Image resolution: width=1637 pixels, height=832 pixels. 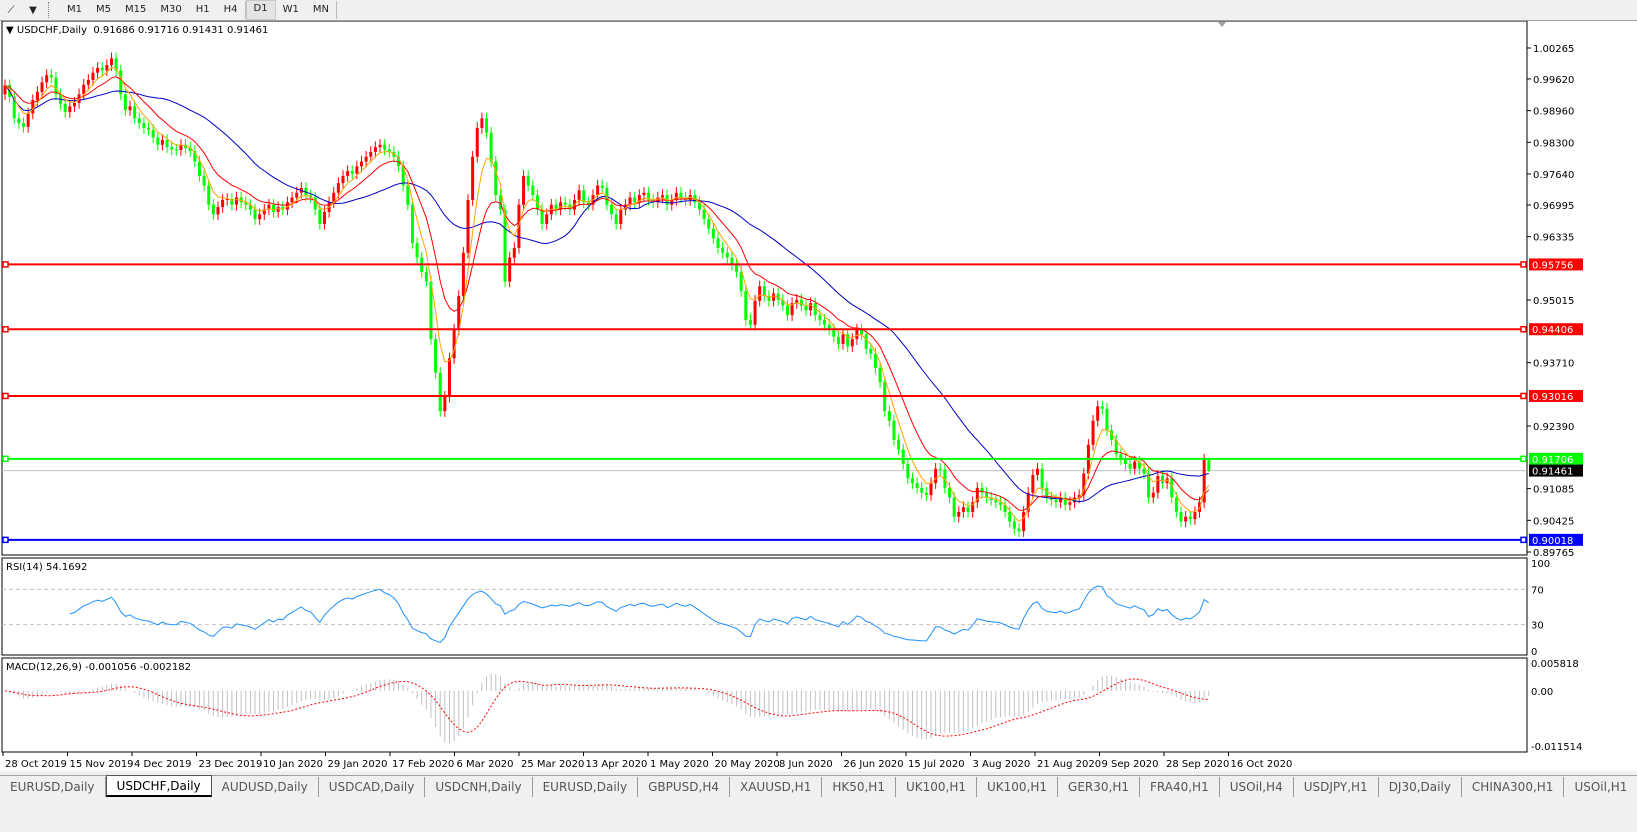 What do you see at coordinates (1553, 206) in the screenshot?
I see `price-tick-label: 0.96995` at bounding box center [1553, 206].